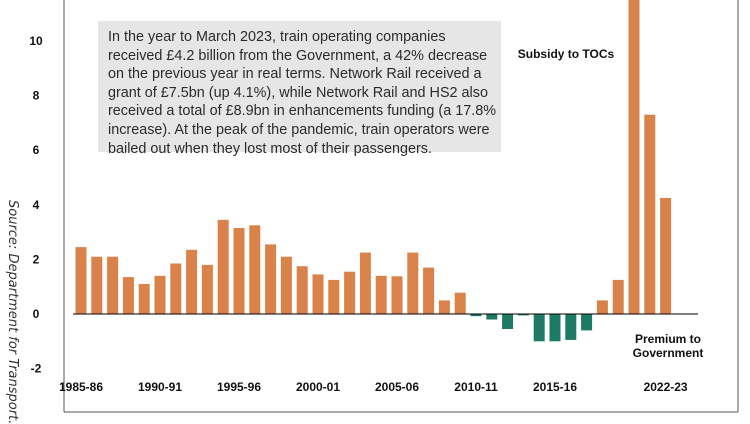 The height and width of the screenshot is (424, 750). I want to click on source-note: Source: Department for Transport., so click(12, 312).